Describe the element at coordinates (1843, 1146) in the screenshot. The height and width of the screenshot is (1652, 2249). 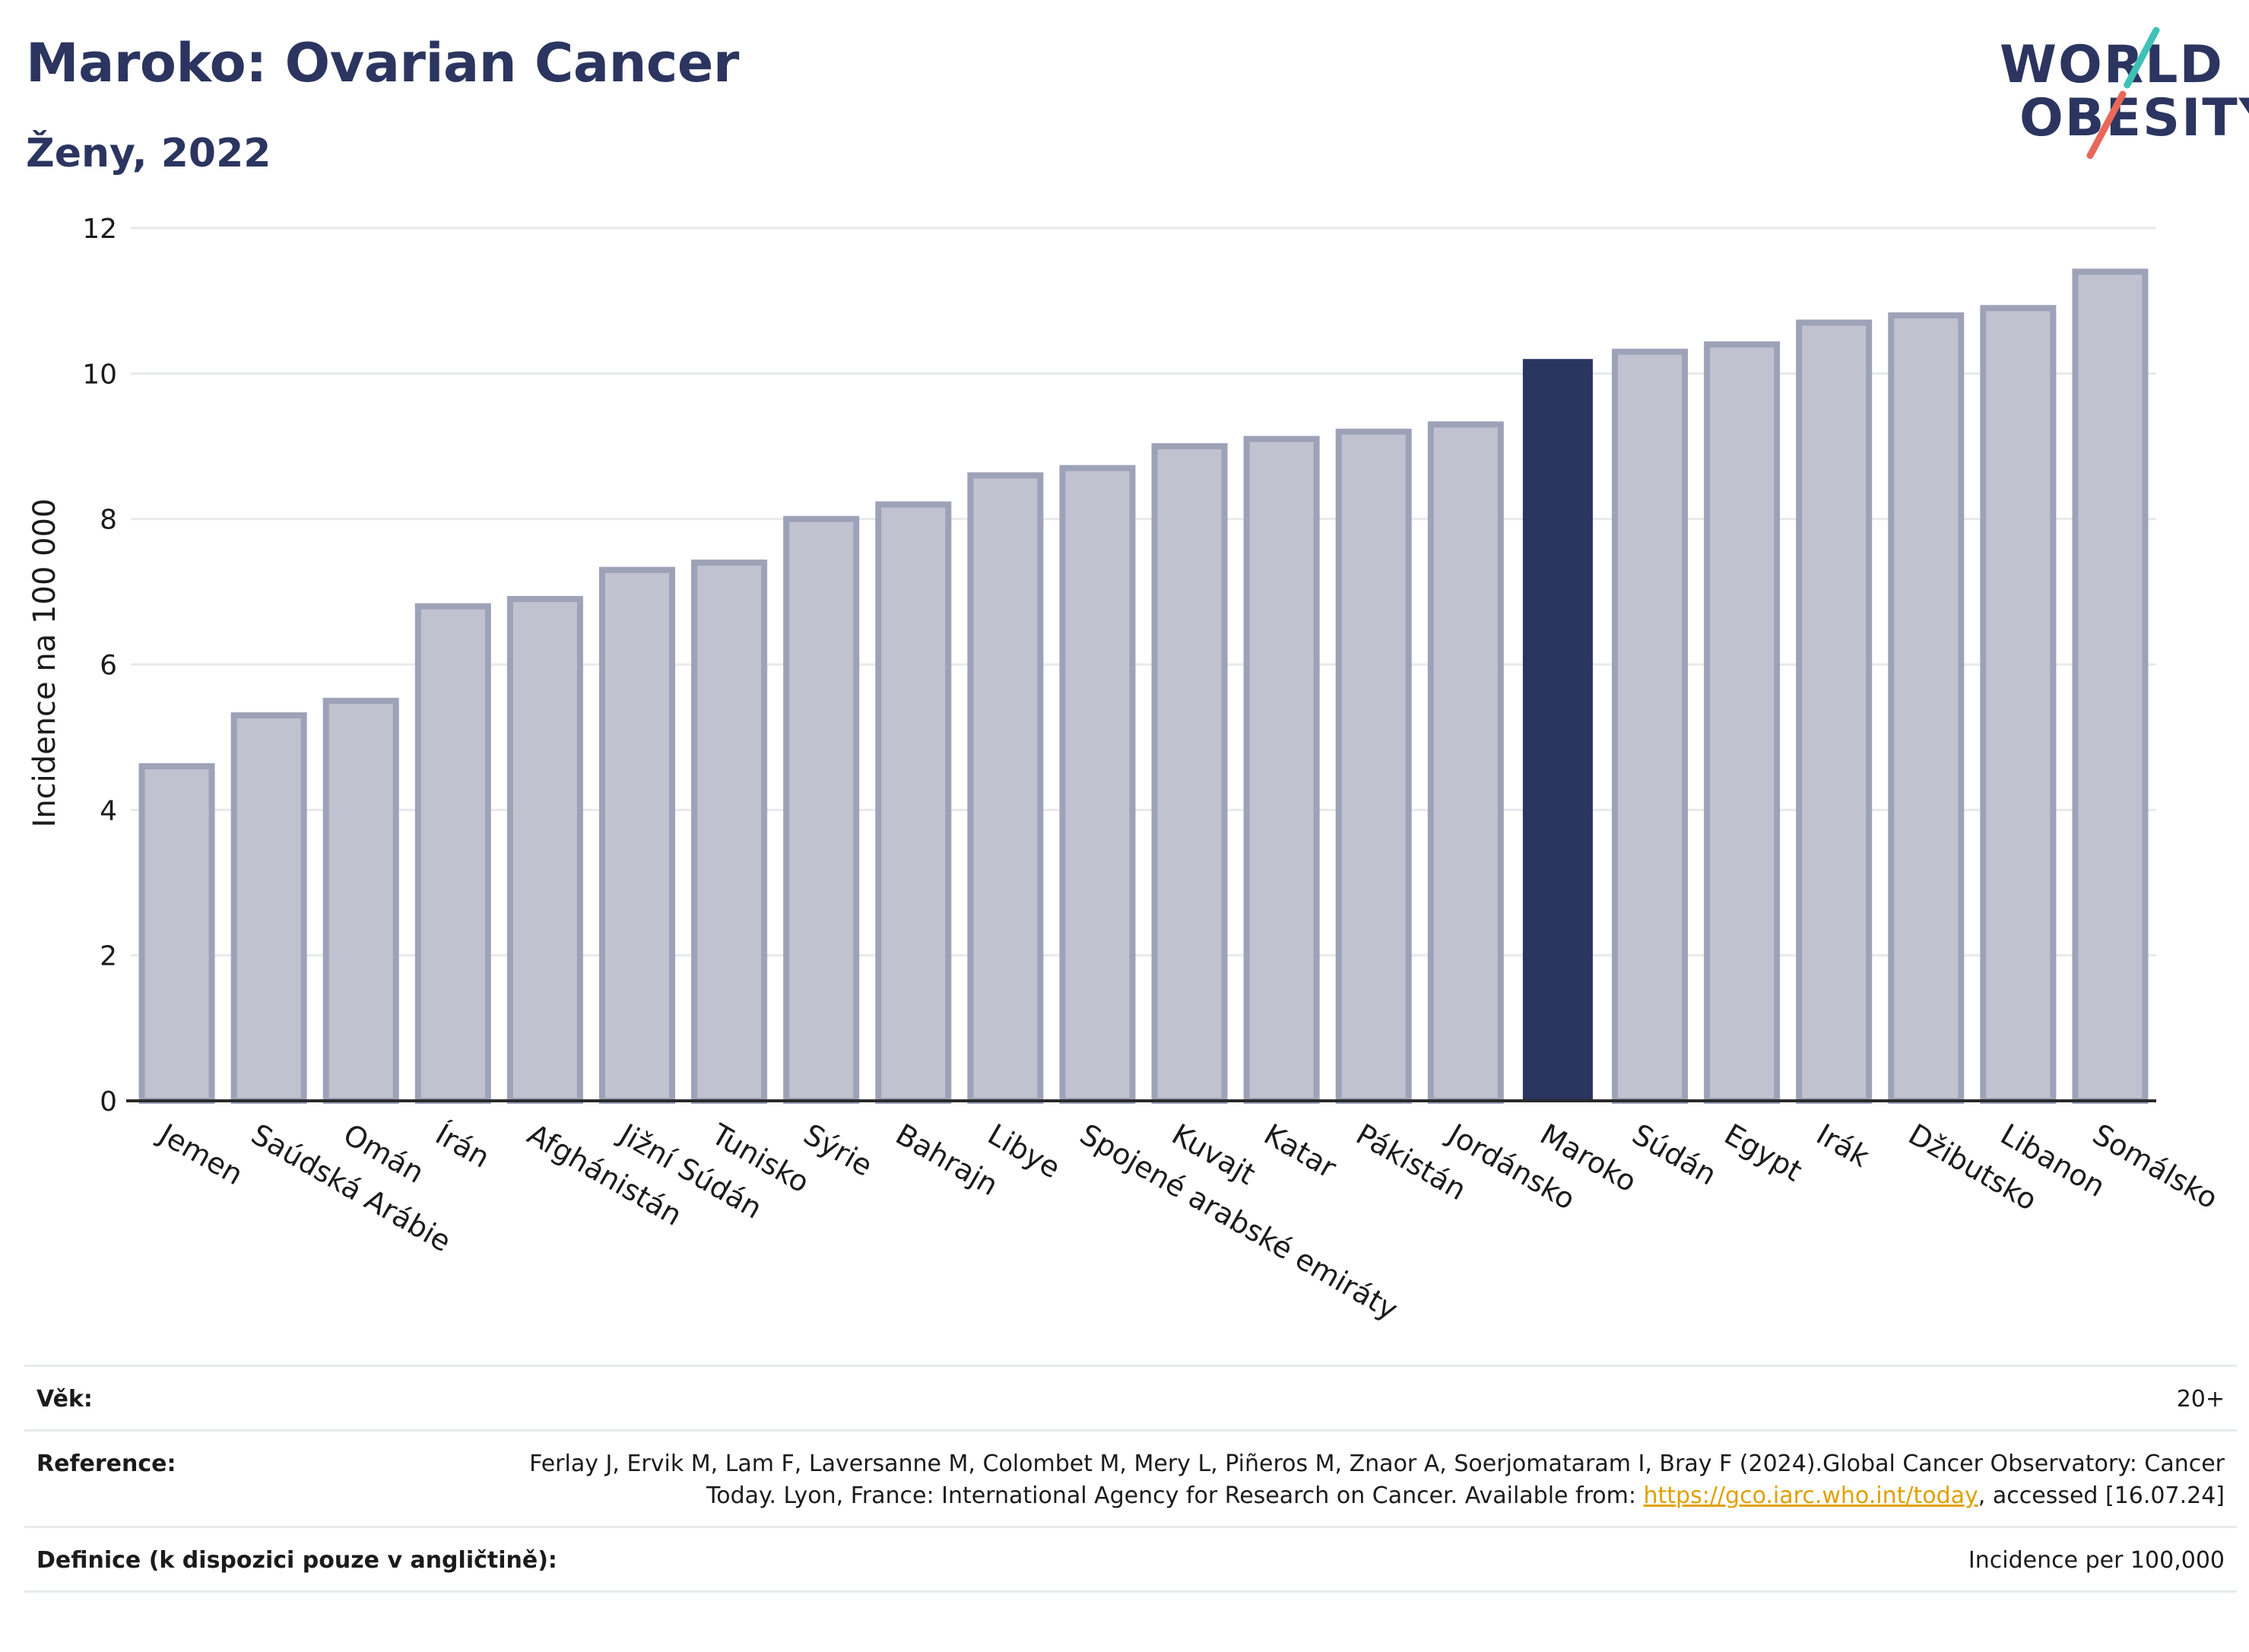
I see `x-tick-label: Irák` at that location.